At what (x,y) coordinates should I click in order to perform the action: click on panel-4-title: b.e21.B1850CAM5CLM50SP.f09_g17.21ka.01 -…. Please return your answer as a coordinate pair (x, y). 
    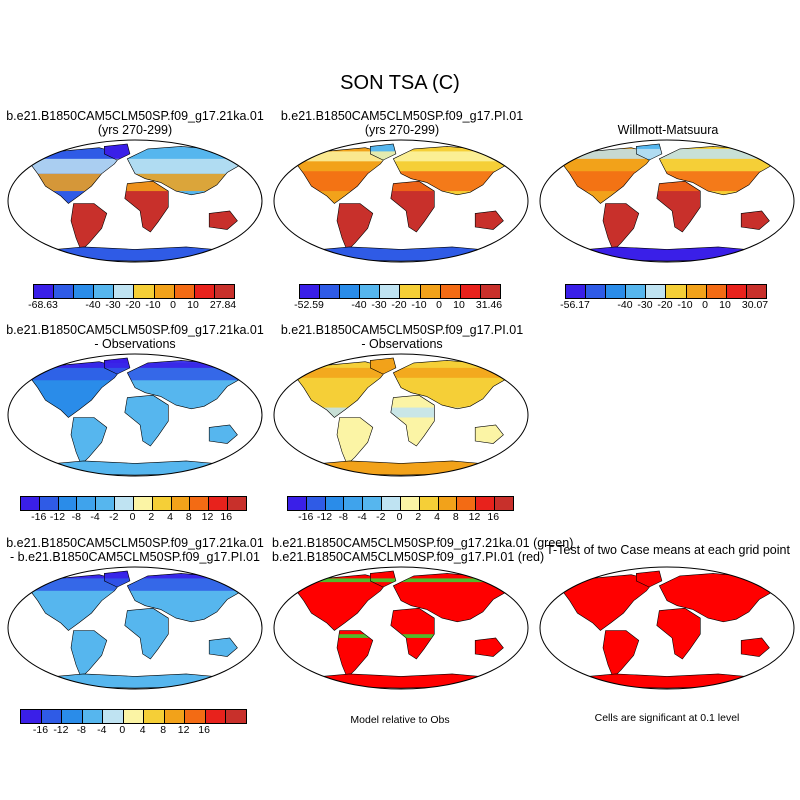
    Looking at the image, I should click on (135, 337).